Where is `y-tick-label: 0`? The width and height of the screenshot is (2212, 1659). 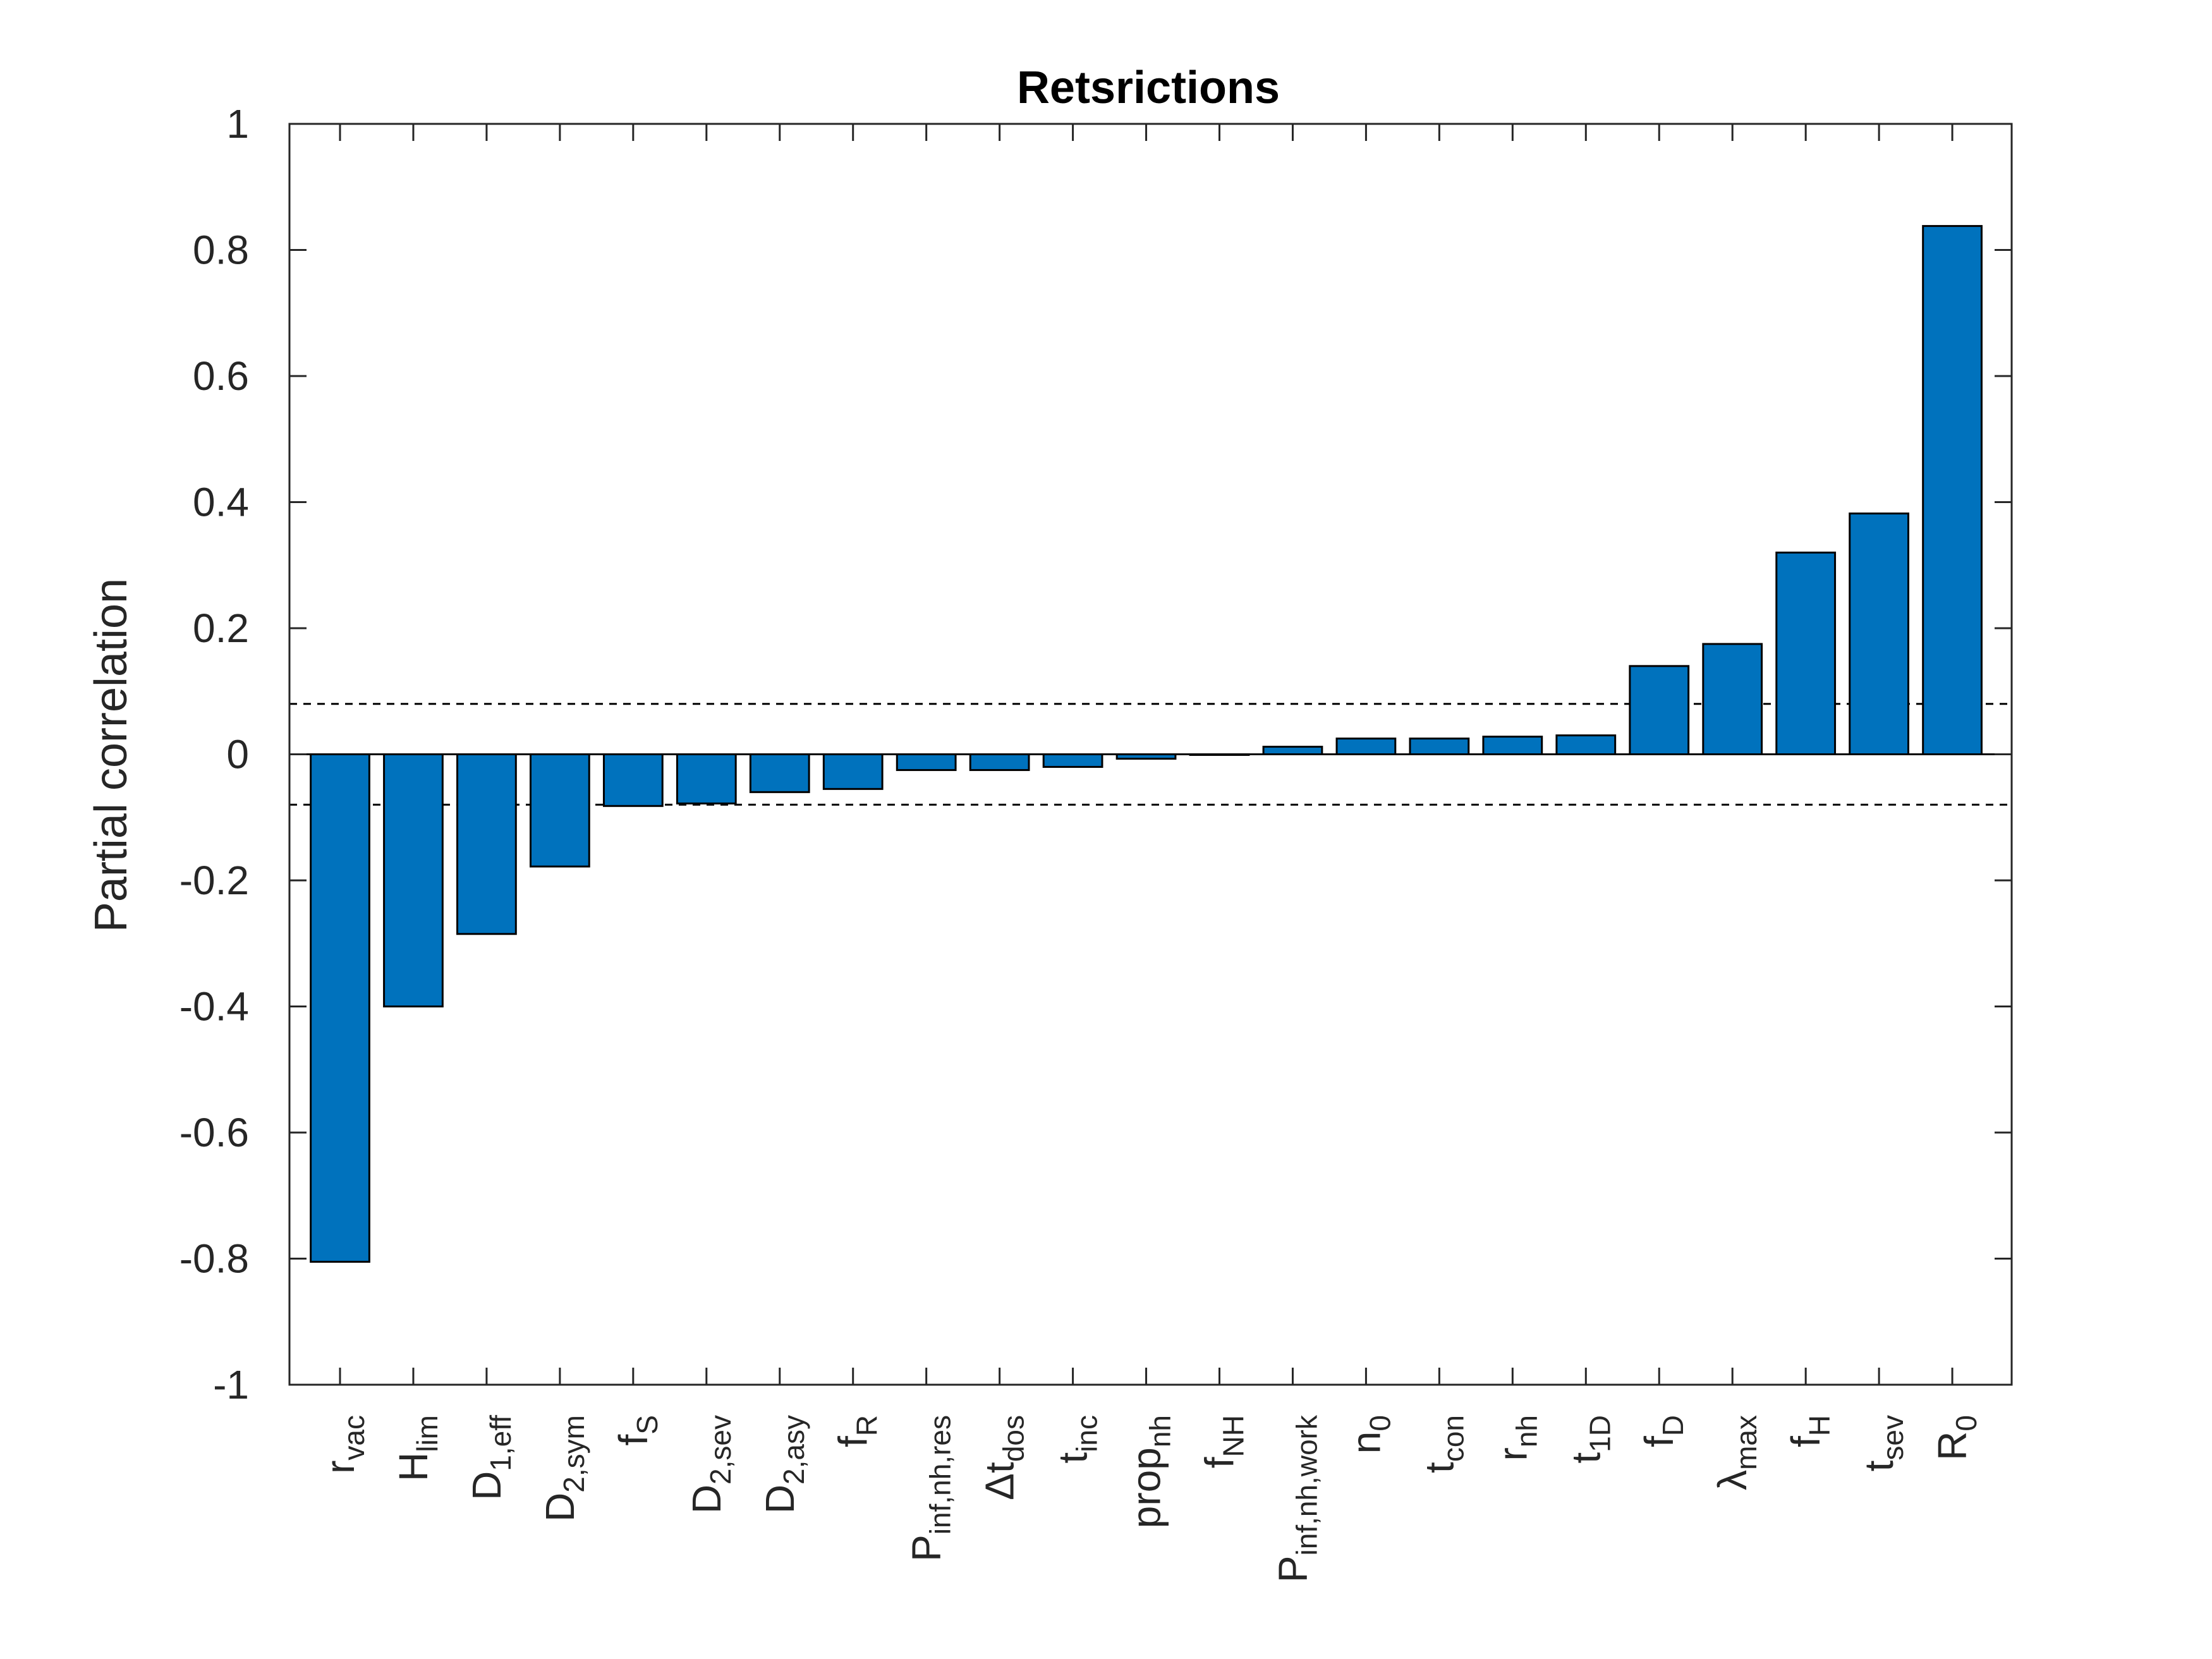
y-tick-label: 0 is located at coordinates (237, 755).